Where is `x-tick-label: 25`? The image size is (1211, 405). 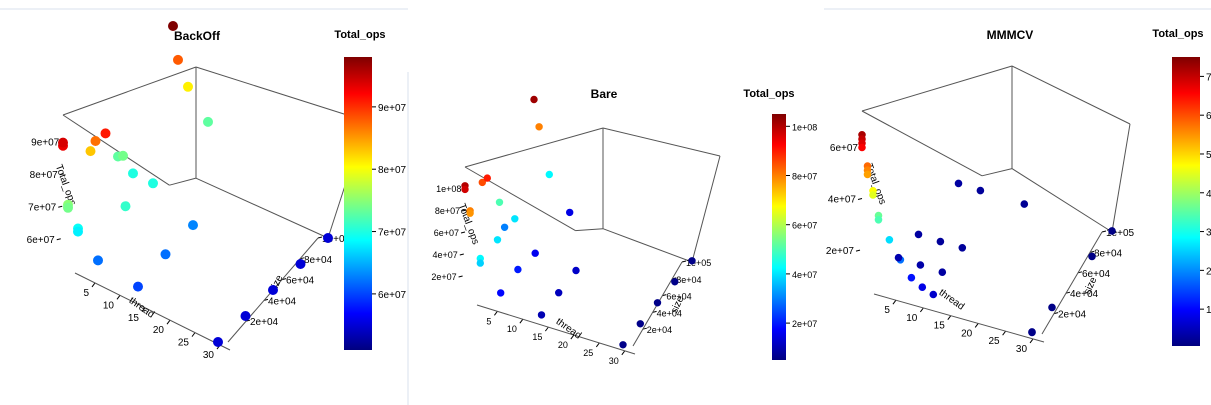
x-tick-label: 25 is located at coordinates (994, 341).